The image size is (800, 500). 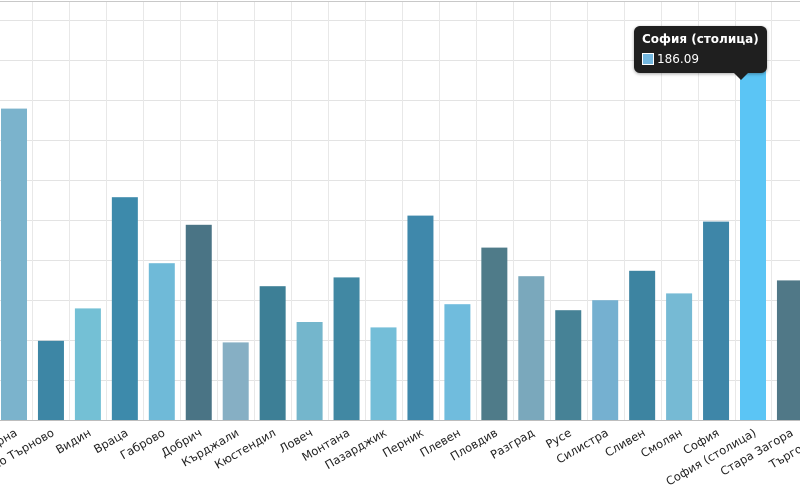 What do you see at coordinates (73, 440) in the screenshot?
I see `x-tick-label: Видин` at bounding box center [73, 440].